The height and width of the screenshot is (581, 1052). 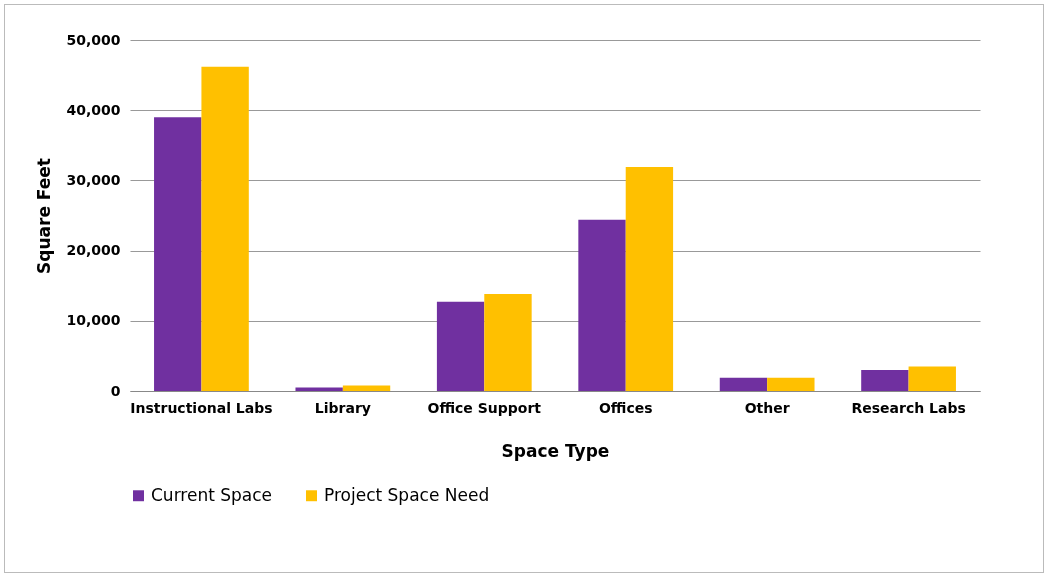 What do you see at coordinates (908, 407) in the screenshot?
I see `x-tick-label: Research Labs` at bounding box center [908, 407].